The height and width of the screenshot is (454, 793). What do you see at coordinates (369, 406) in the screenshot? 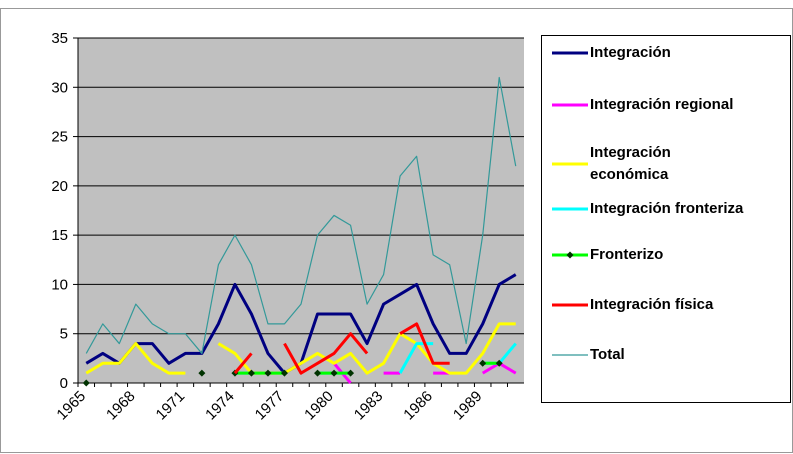
I see `x-tick-label: 1983` at bounding box center [369, 406].